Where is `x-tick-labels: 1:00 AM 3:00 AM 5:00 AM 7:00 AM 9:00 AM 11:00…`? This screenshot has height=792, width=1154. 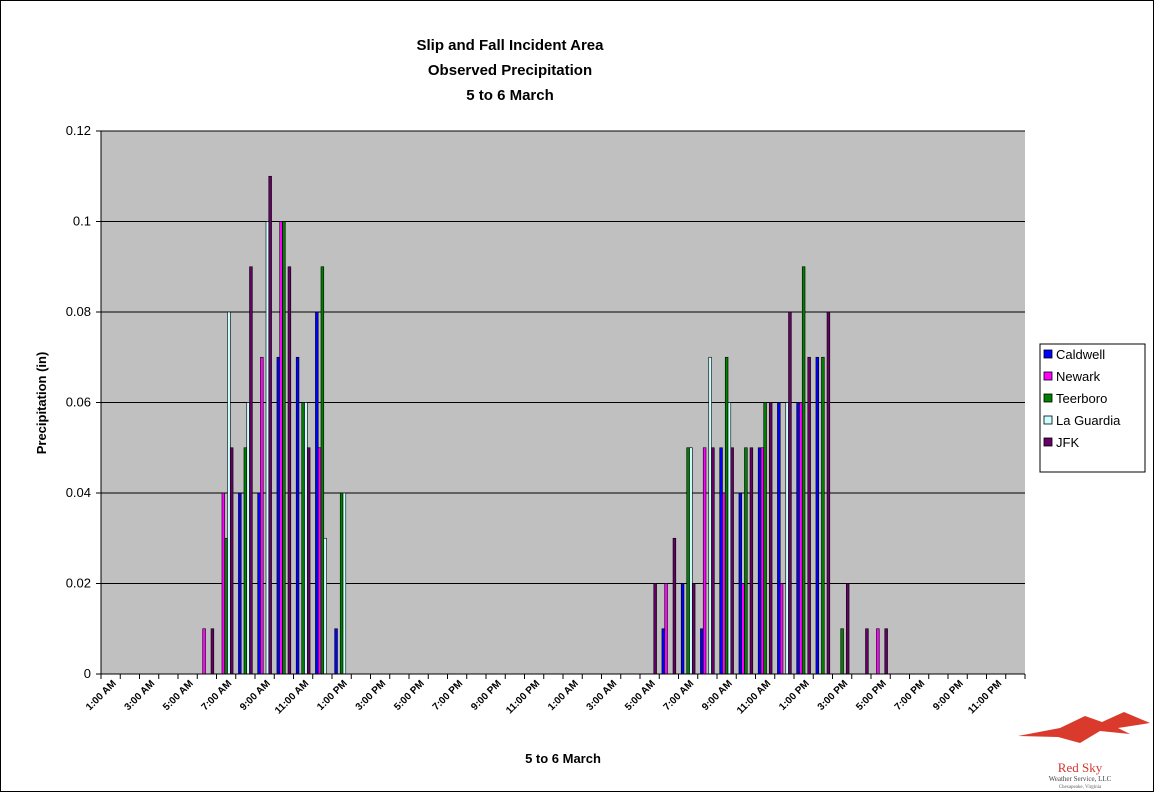 x-tick-labels: 1:00 AM 3:00 AM 5:00 AM 7:00 AM 9:00 AM 11:00… is located at coordinates (555, 695).